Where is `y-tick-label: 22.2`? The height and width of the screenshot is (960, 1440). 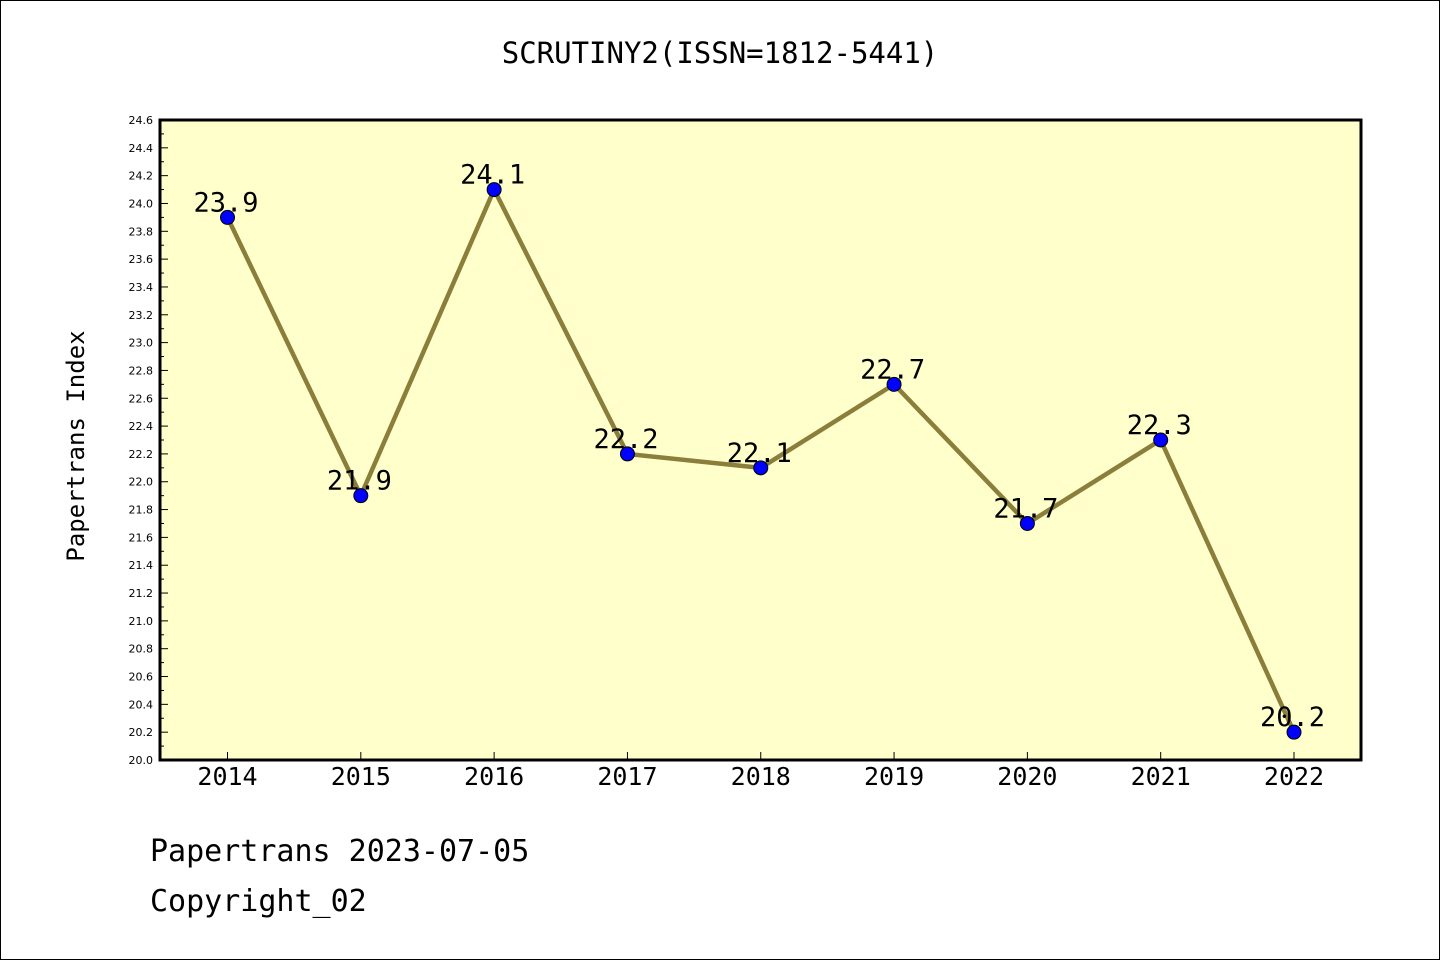 y-tick-label: 22.2 is located at coordinates (141, 454).